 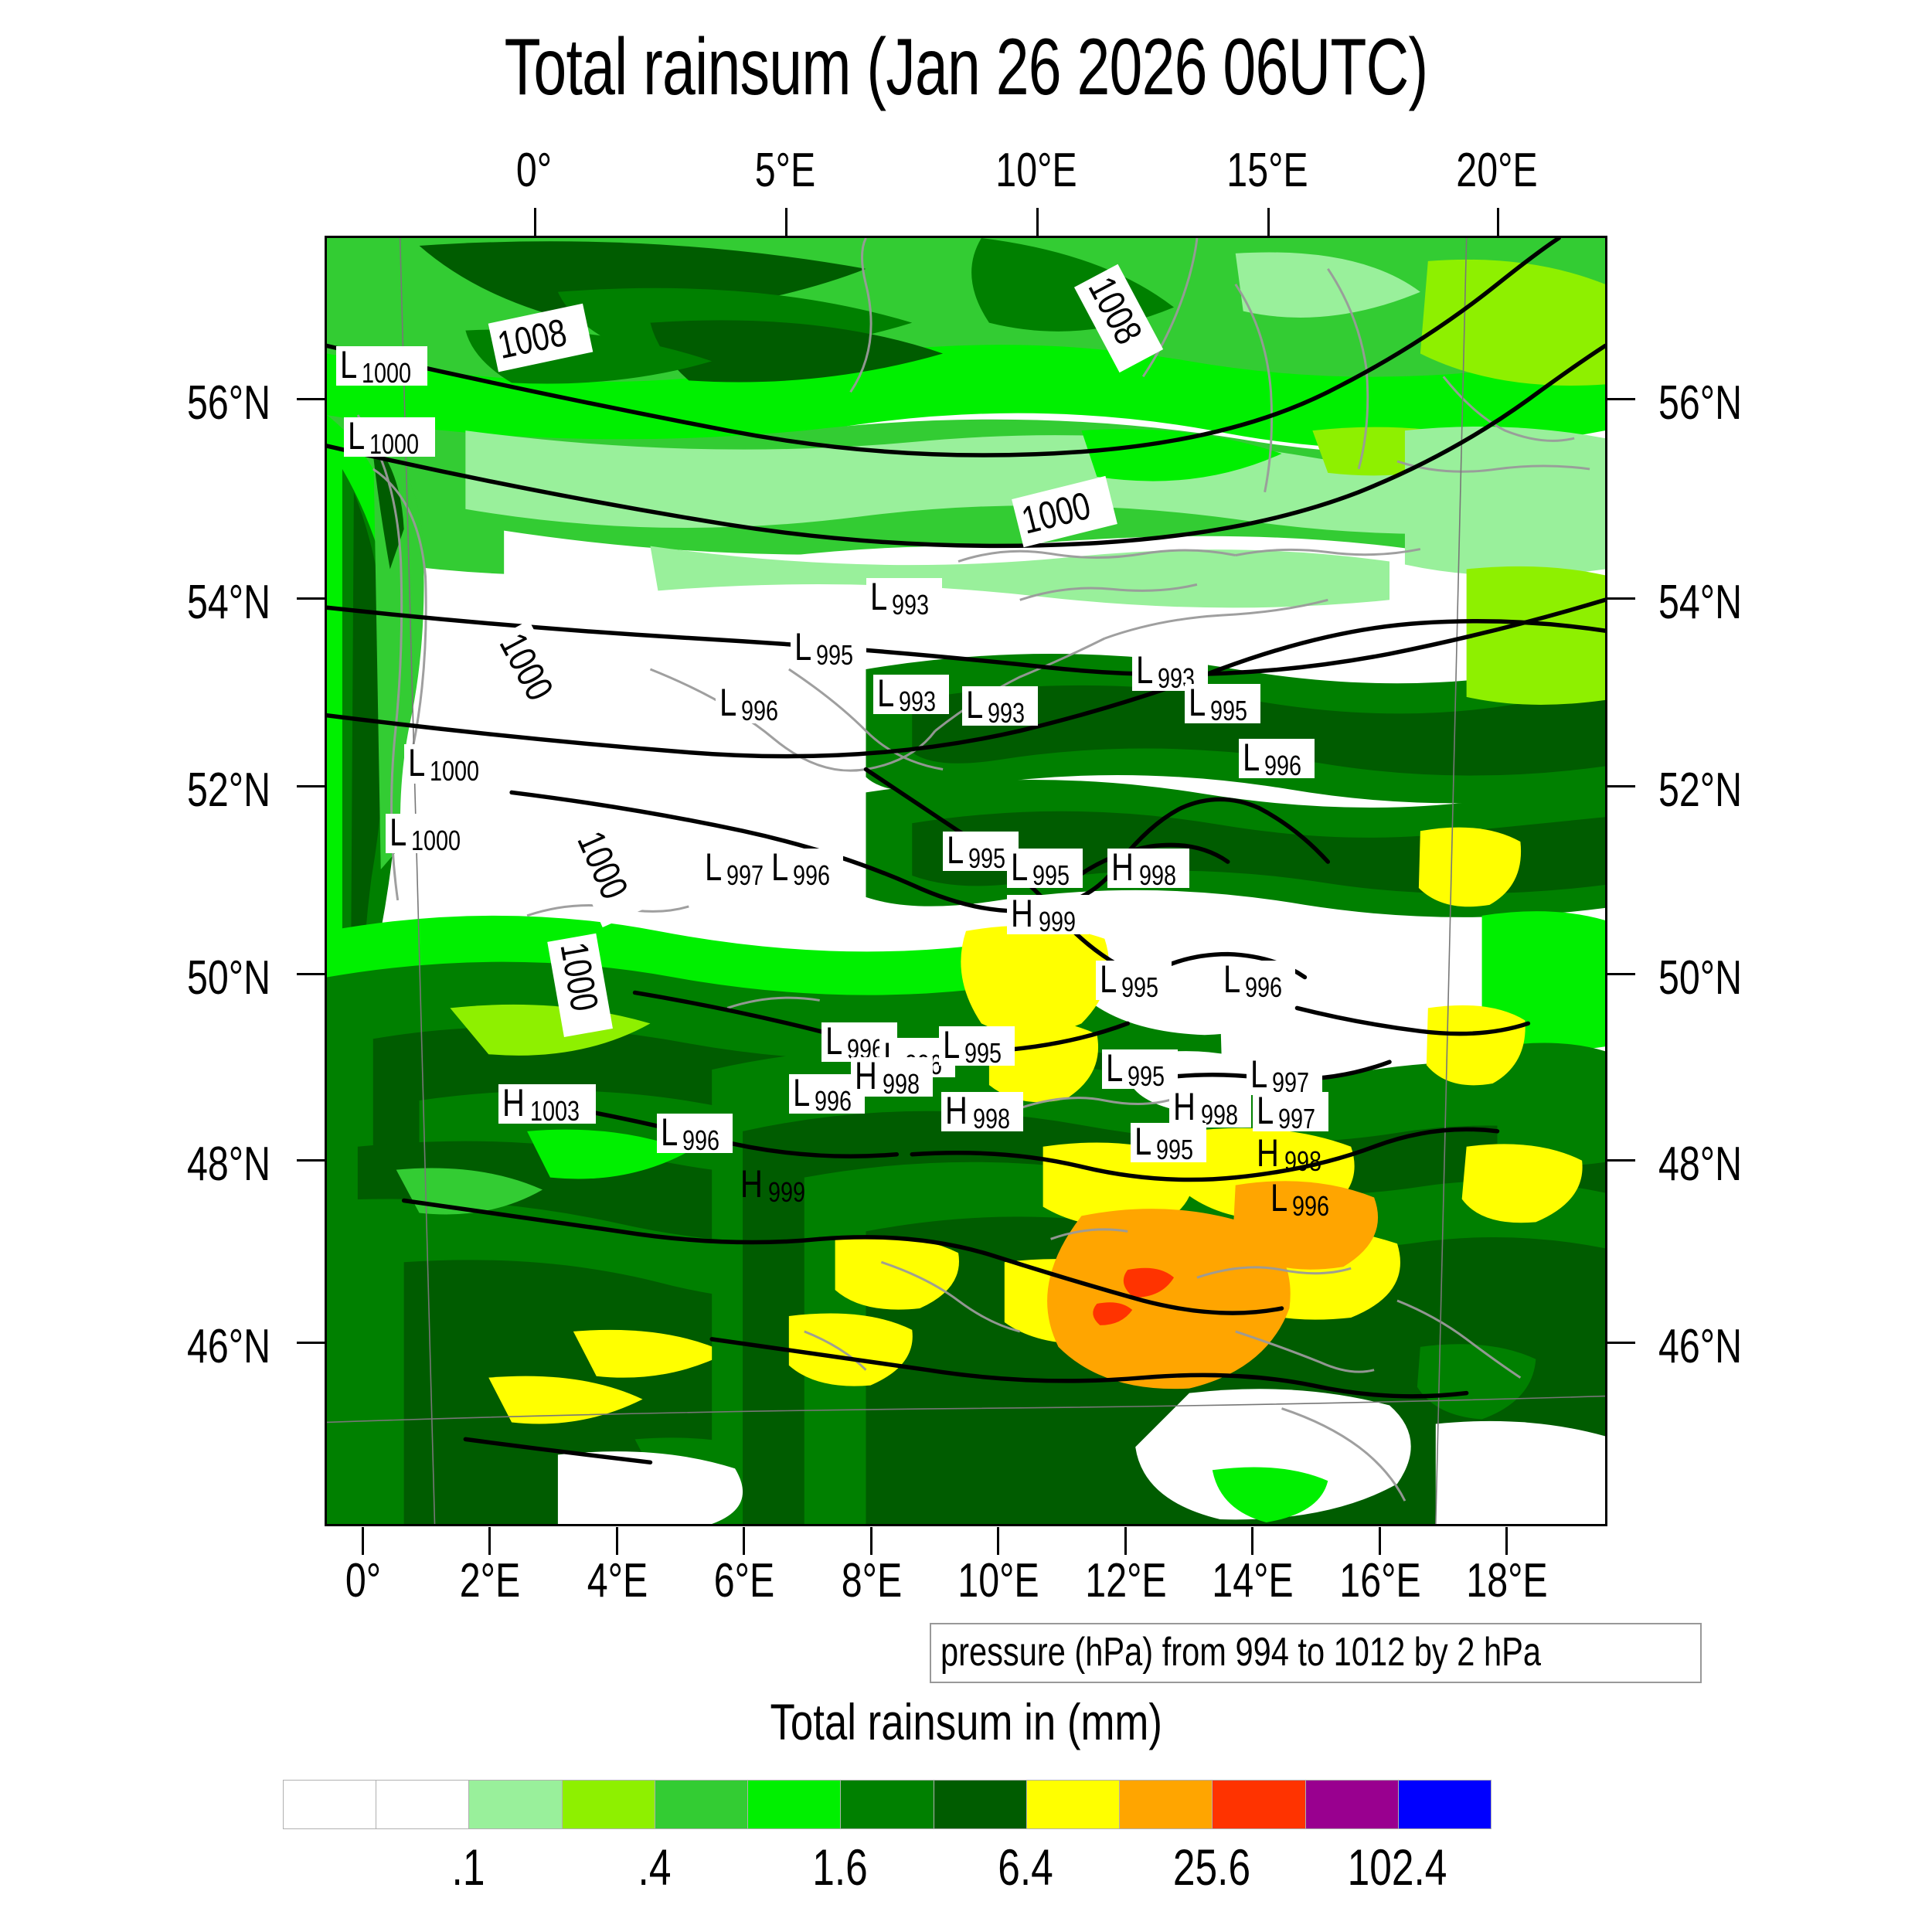 I want to click on colorbar-tick-label: 102.4, so click(x=1397, y=1867).